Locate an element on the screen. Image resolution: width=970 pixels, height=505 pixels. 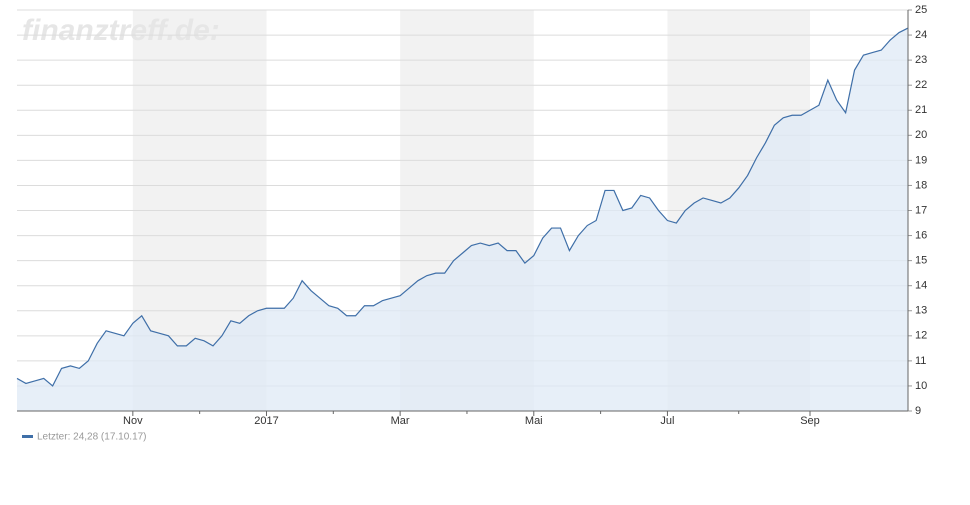
legend-label: Letzter: 24,28 (17.10.17) is located at coordinates (92, 437).